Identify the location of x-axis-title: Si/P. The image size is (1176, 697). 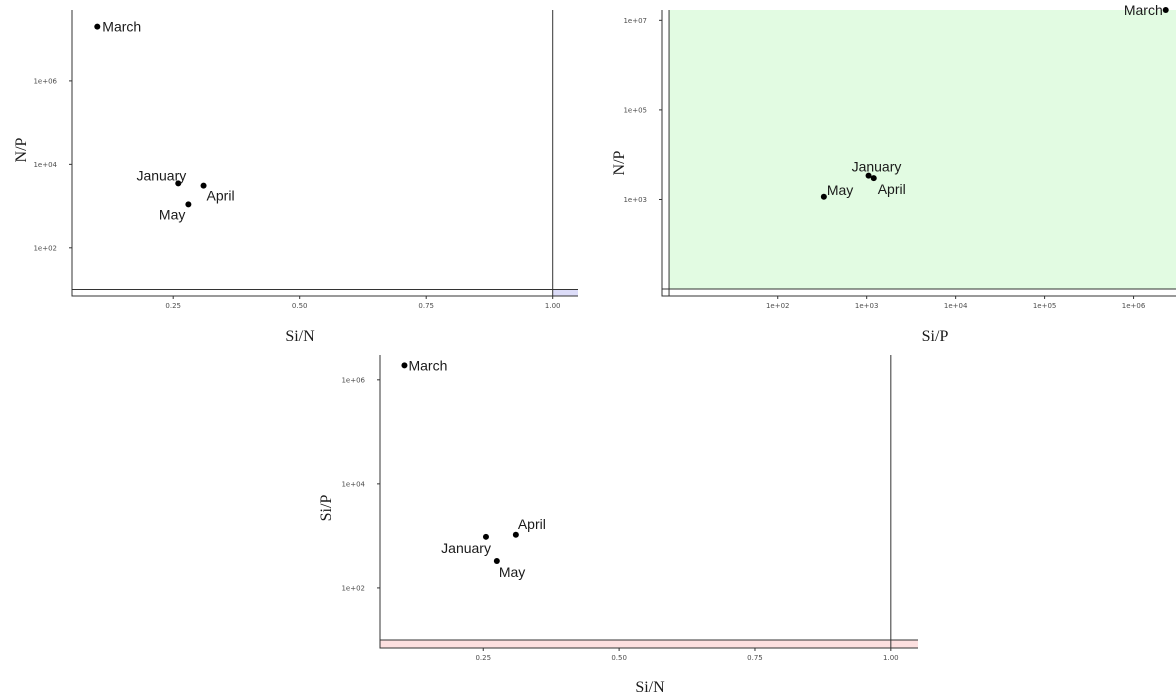
(935, 336).